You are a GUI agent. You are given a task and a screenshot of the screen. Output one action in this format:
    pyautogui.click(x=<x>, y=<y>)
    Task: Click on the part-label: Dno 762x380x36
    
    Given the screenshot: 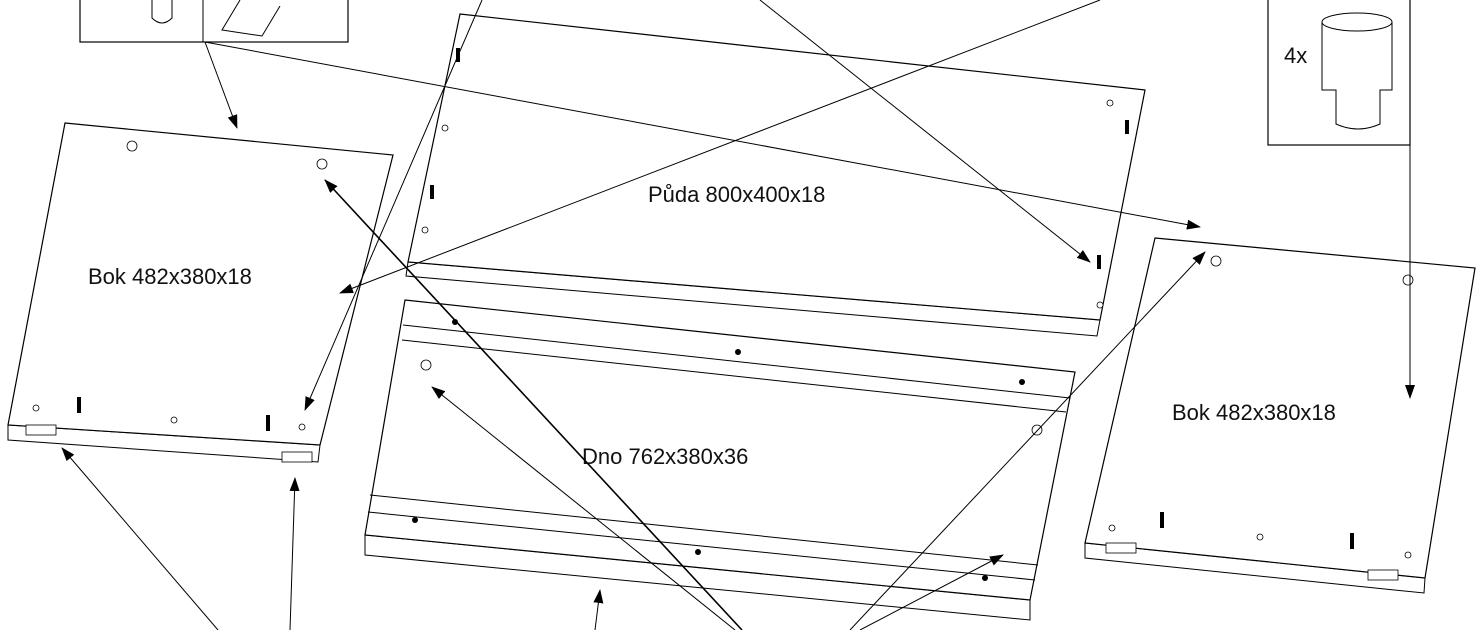 What is the action you would take?
    pyautogui.click(x=665, y=456)
    